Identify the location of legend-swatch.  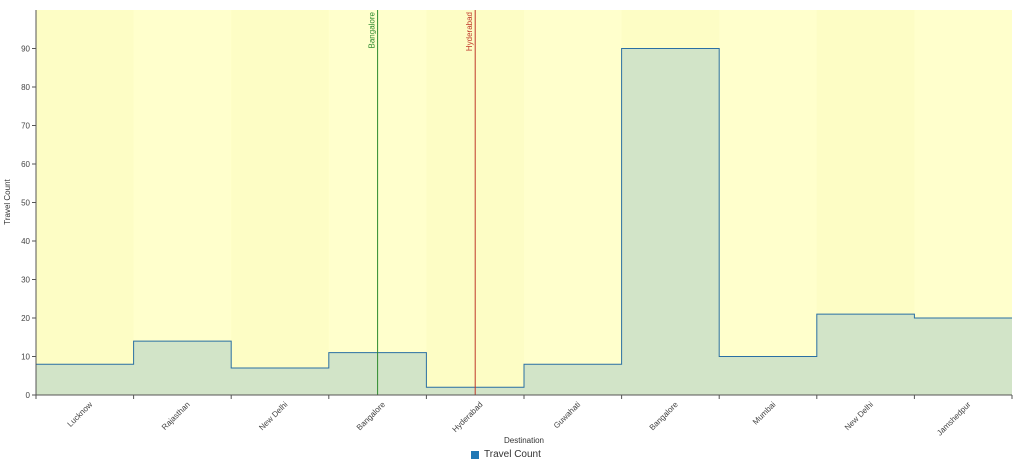
(475, 454).